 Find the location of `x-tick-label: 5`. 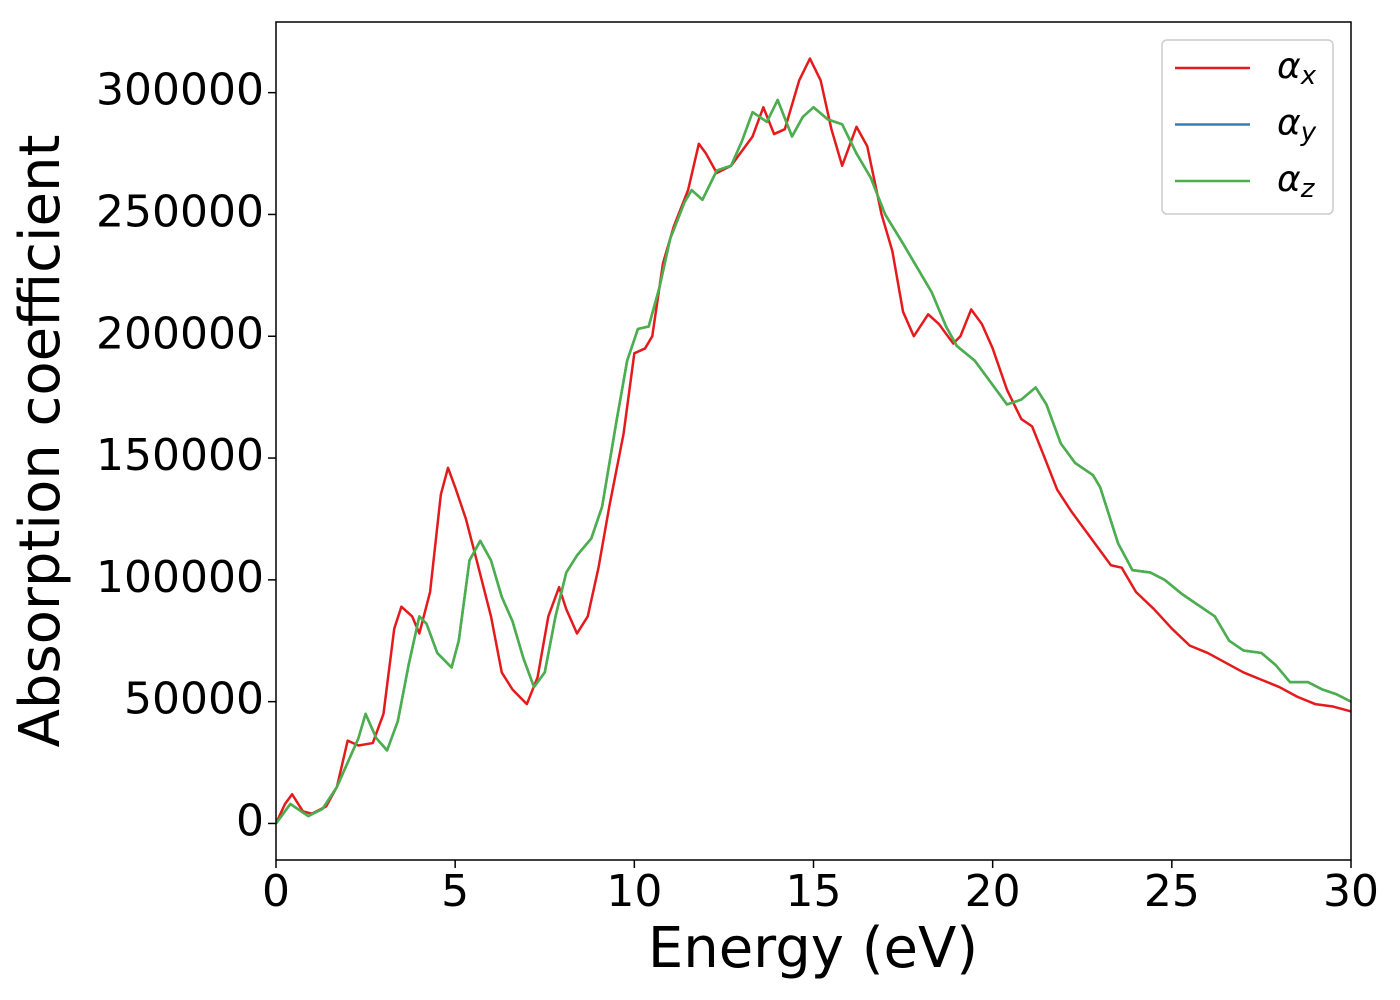

x-tick-label: 5 is located at coordinates (455, 891).